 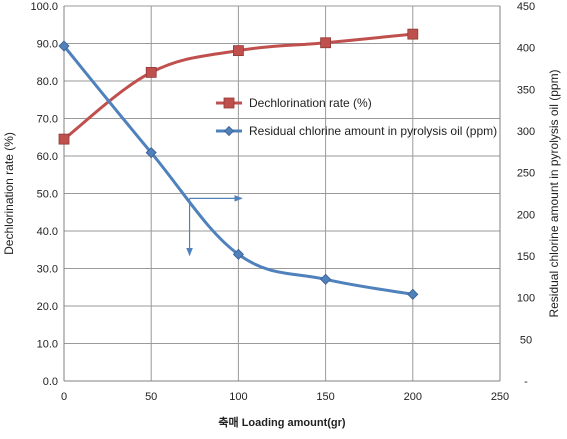 I want to click on y-left-axis-title: Dechlorination rate (%), so click(x=9, y=193).